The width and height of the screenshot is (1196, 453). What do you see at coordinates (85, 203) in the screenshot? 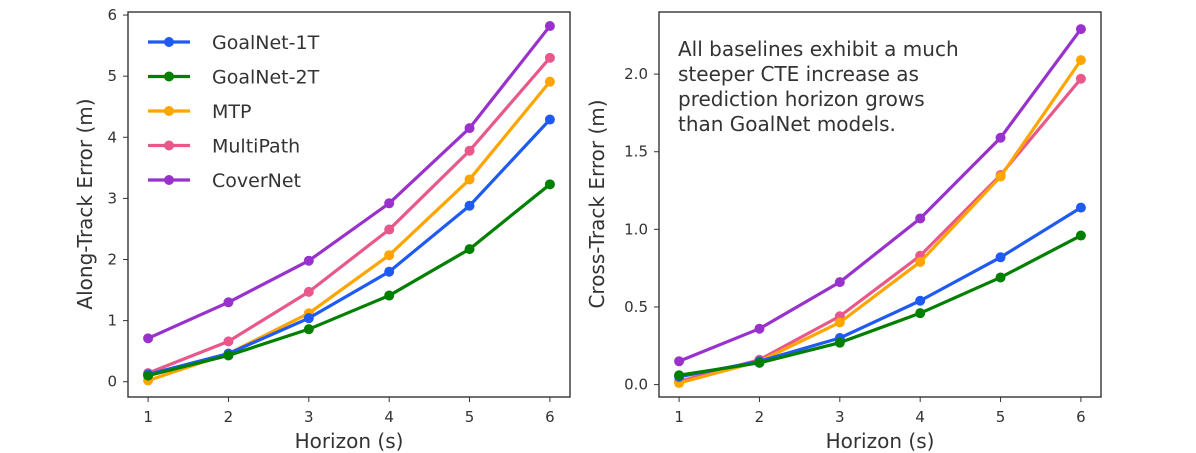
I see `along-track-ylabel: Along-Track Error (m)` at bounding box center [85, 203].